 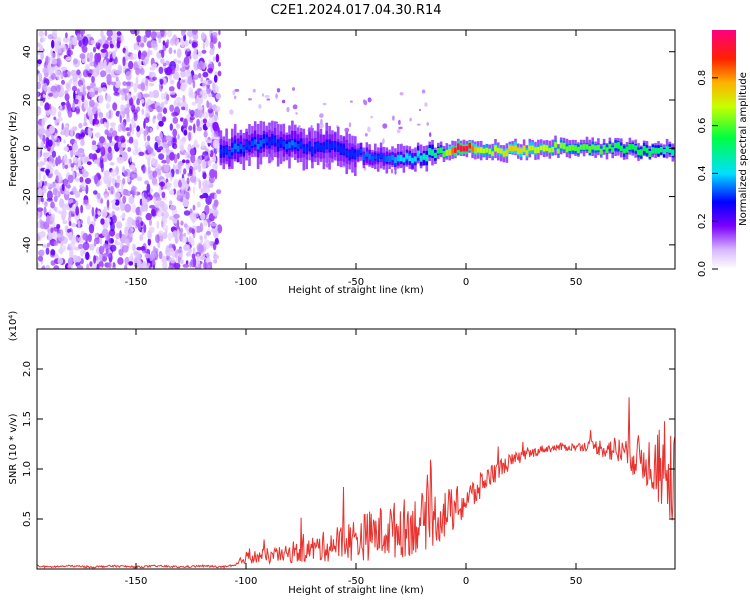 What do you see at coordinates (136, 282) in the screenshot?
I see `x-tick-label: -150` at bounding box center [136, 282].